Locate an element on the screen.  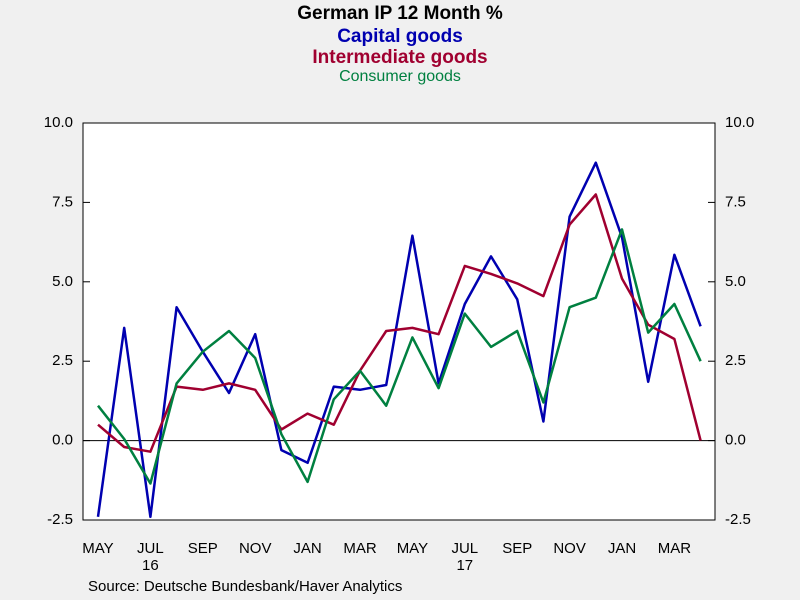
legend-entry: Consumer goods is located at coordinates (400, 76).